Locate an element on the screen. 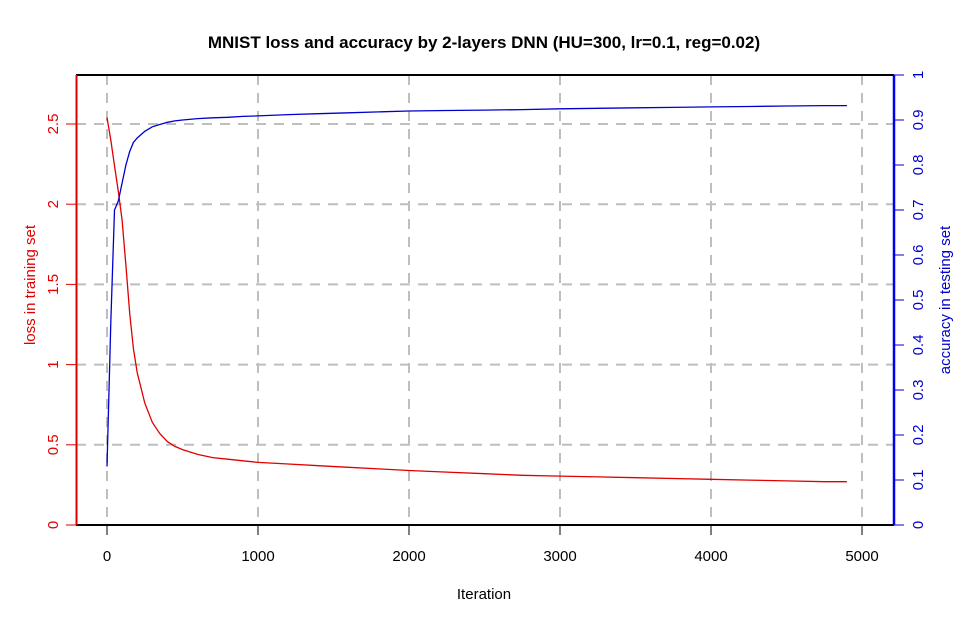  right-tick-label: 1 is located at coordinates (918, 75).